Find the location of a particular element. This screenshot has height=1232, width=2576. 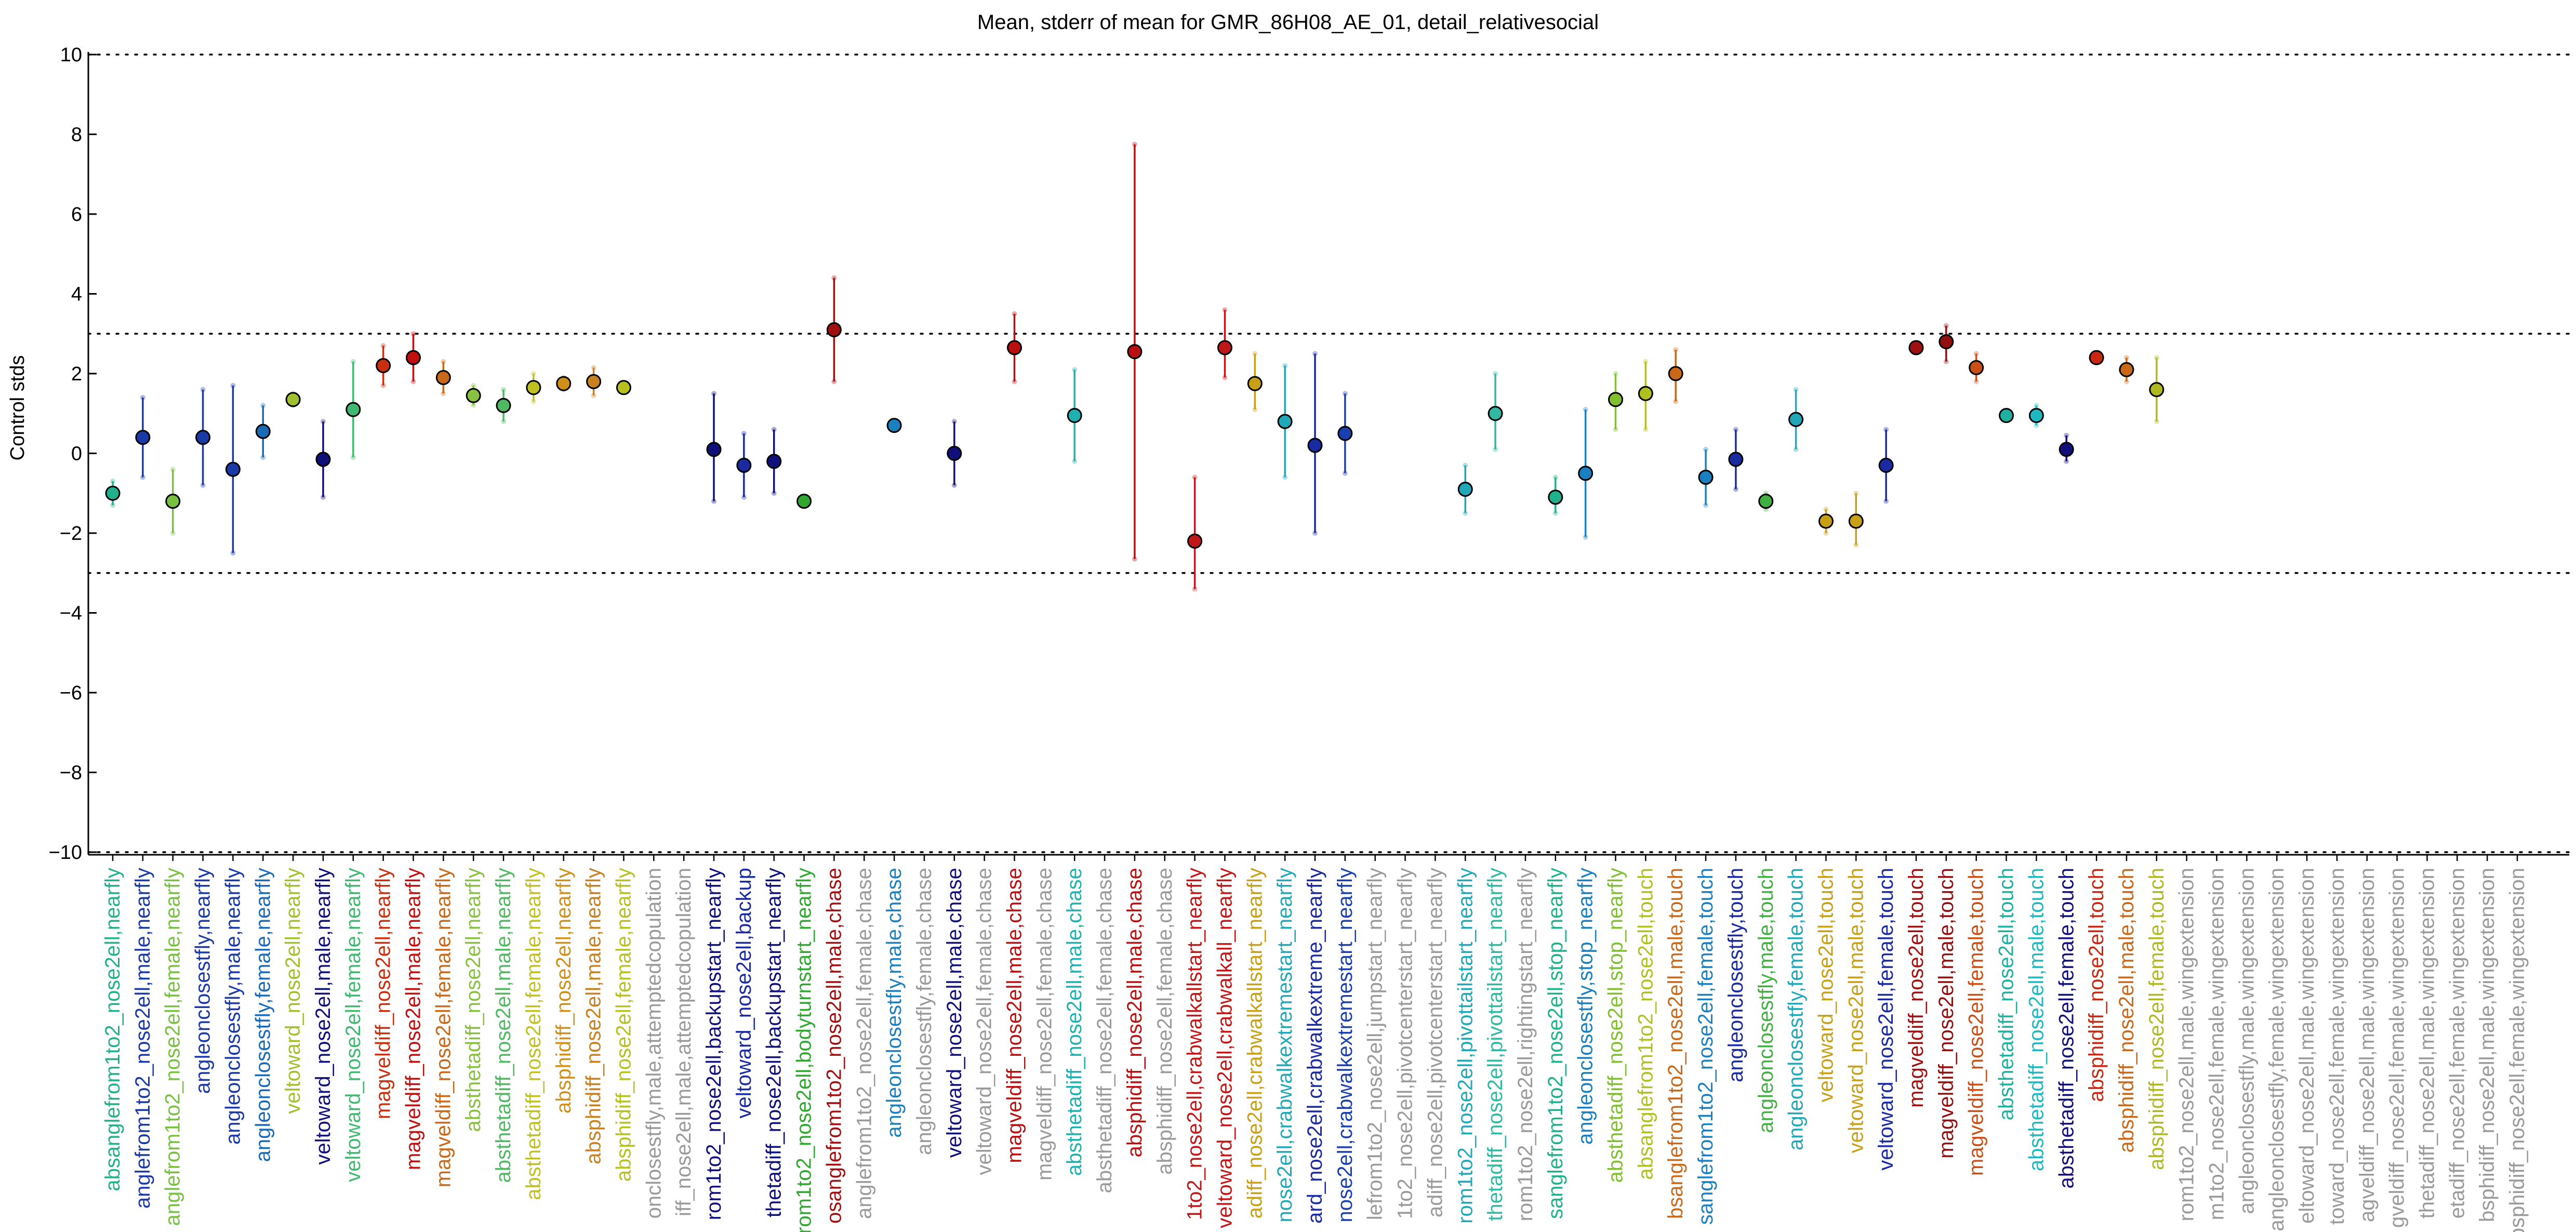

x-tick-label: magveldiff_nose2ell,female,nearfly is located at coordinates (444, 1027).